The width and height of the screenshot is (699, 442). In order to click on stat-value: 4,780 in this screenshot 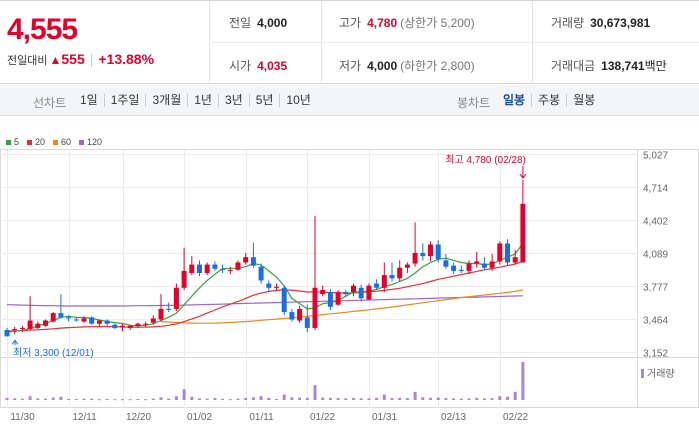, I will do `click(382, 23)`.